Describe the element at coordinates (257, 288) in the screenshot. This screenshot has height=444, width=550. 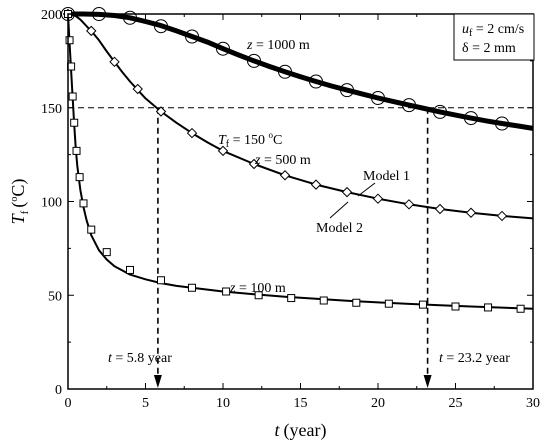
I see `series-label-z100: z = 100 m` at that location.